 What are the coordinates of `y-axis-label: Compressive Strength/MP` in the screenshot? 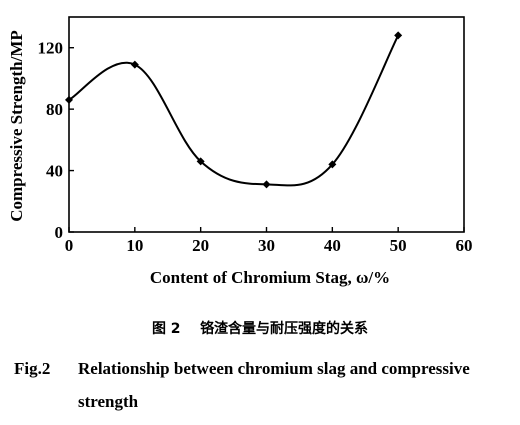 It's located at (16, 126).